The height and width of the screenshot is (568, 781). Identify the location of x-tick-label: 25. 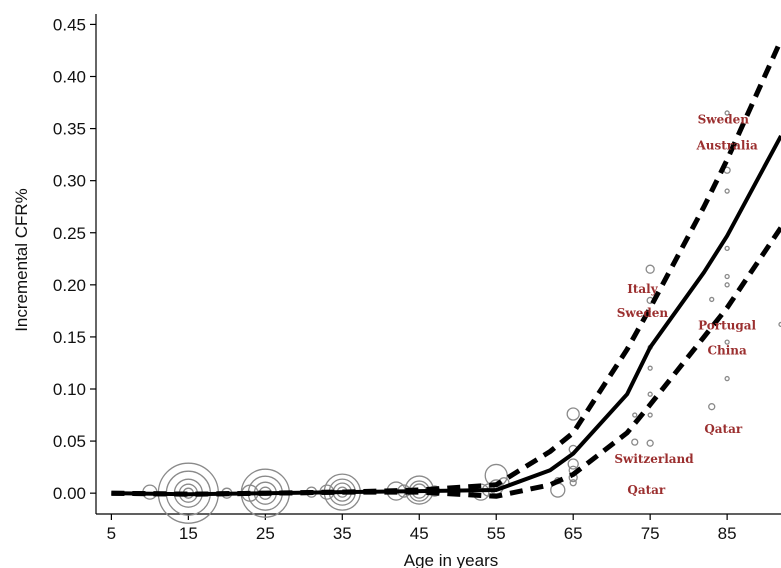
(265, 533).